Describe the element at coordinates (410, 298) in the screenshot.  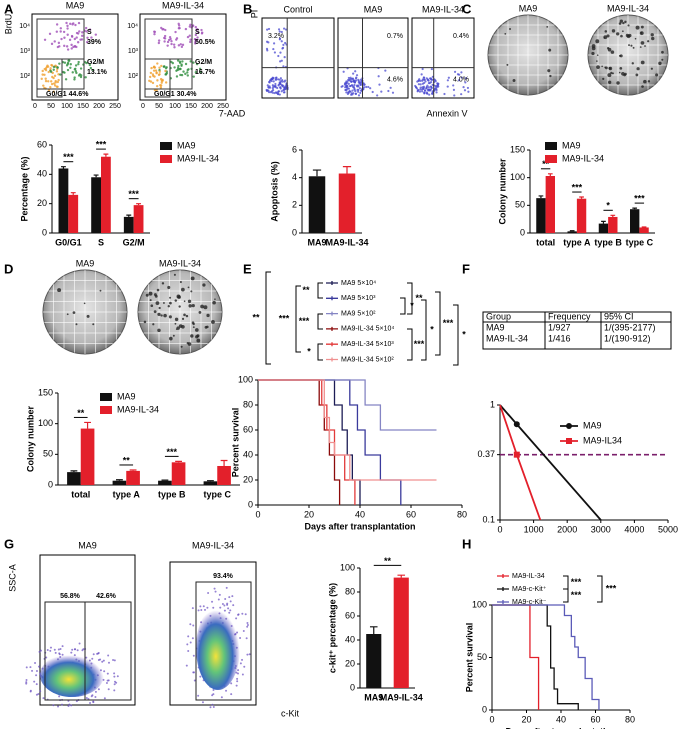
I see `comparison-bracket` at that location.